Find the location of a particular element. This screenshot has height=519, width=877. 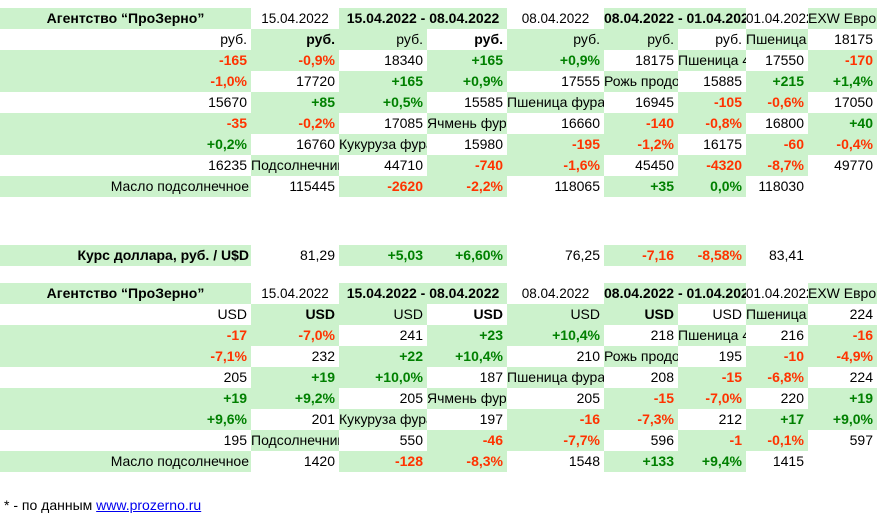

price-prev2: 16760 is located at coordinates (295, 144).